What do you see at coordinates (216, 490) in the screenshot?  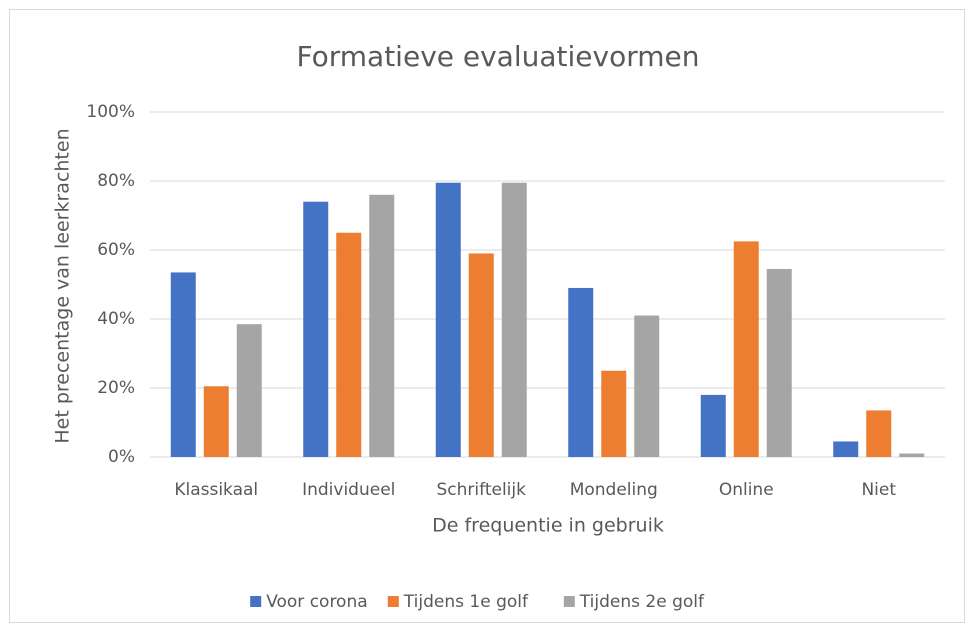 I see `x-tick-label: Klassikaal` at bounding box center [216, 490].